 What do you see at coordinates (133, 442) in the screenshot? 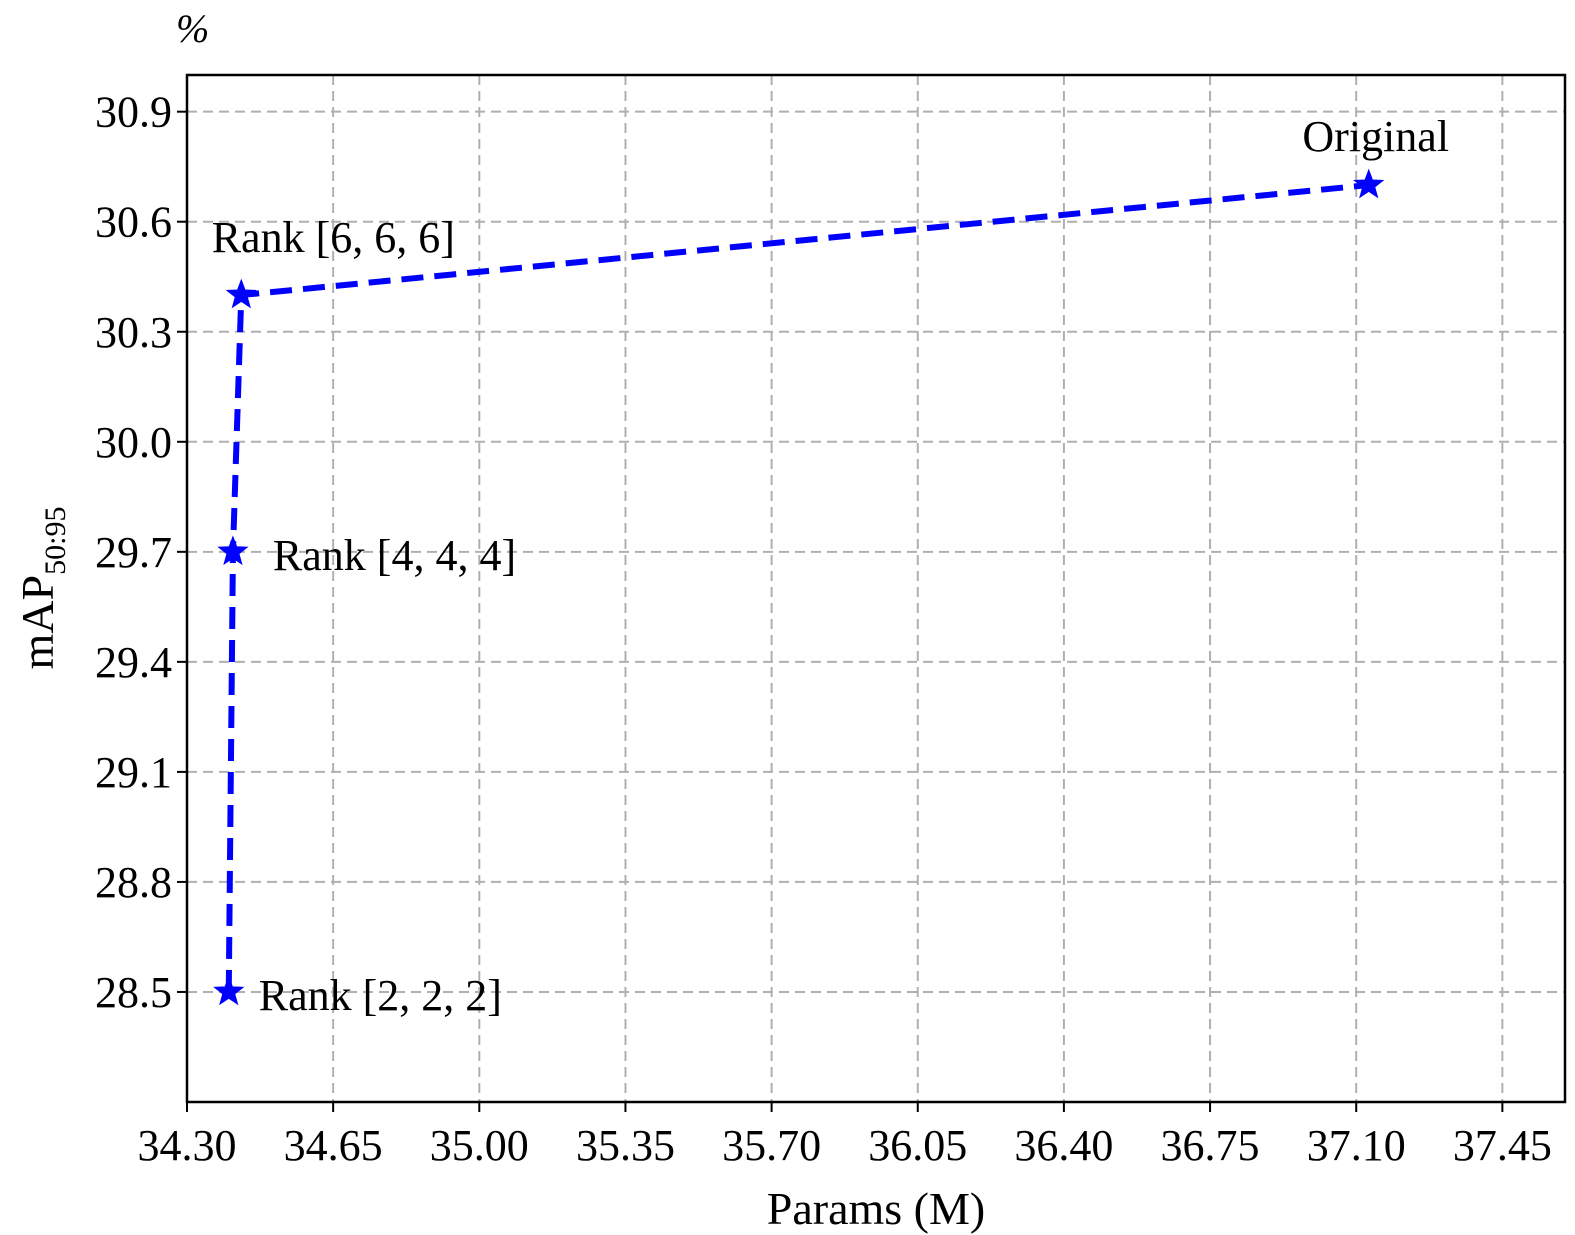
I see `y-tick-label: 30.0` at bounding box center [133, 442].